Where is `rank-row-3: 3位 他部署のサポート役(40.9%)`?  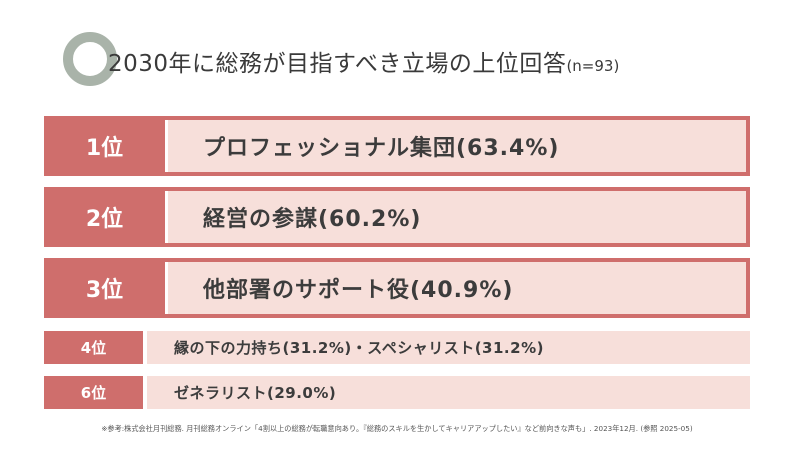
rank-row-3: 3位 他部署のサポート役(40.9%) is located at coordinates (397, 288).